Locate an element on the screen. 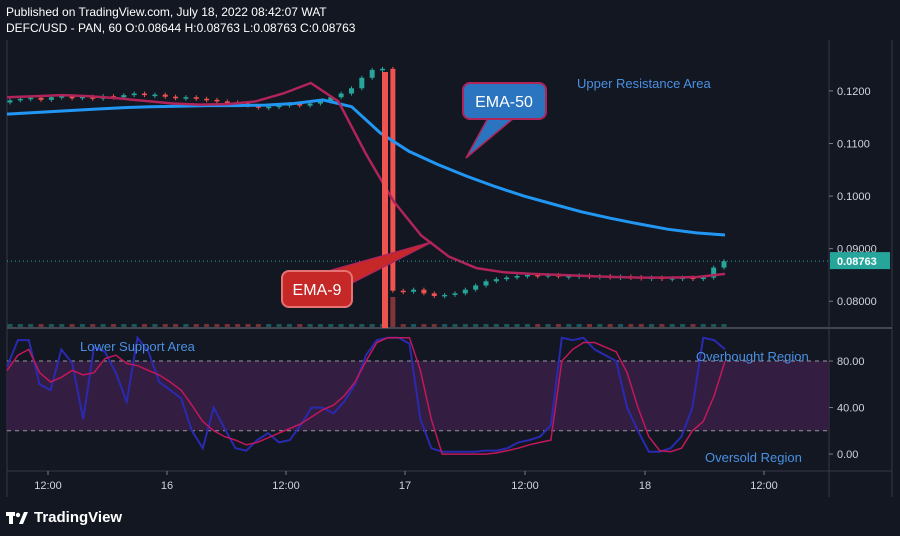 Image resolution: width=900 pixels, height=536 pixels. ohlc-key: C: is located at coordinates (306, 28).